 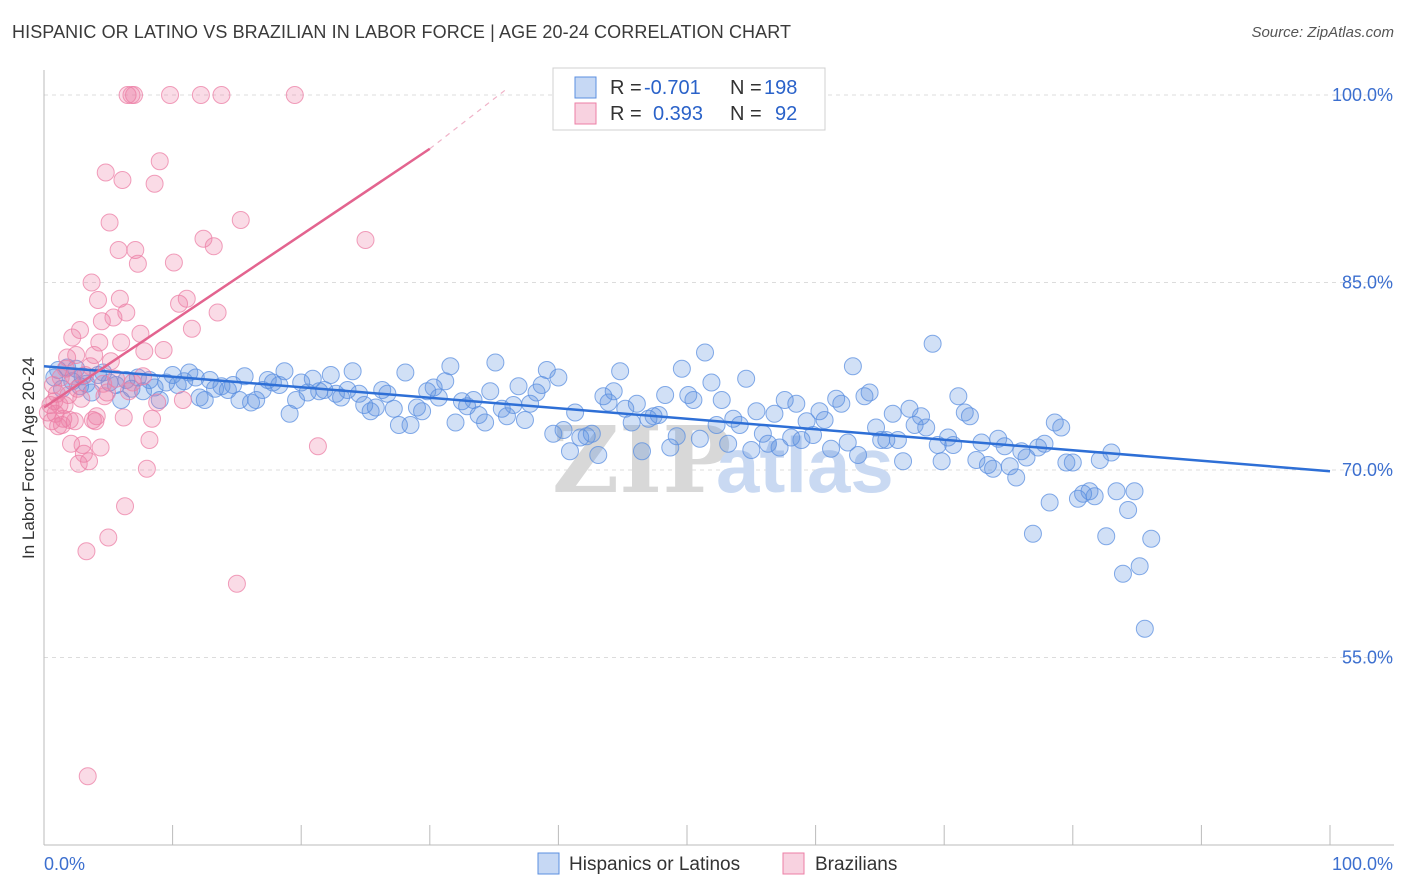 I want to click on bottom-legend: Hispanics or Latinos Brazilians, so click(x=717, y=863).